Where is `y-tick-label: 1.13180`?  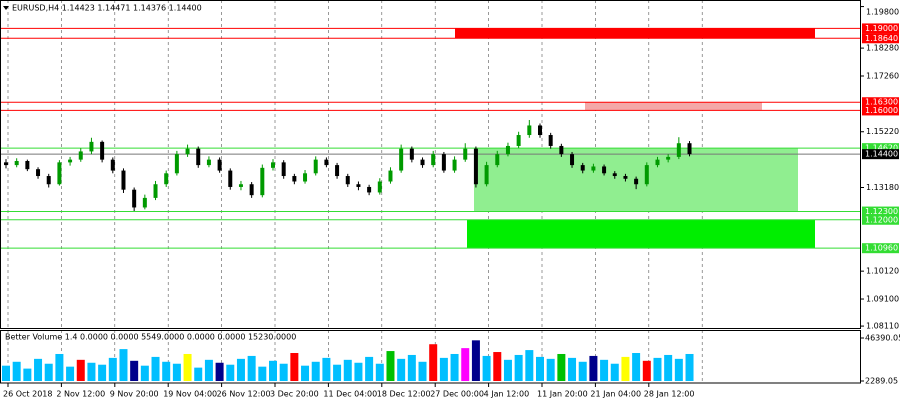
y-tick-label: 1.13180 is located at coordinates (882, 187).